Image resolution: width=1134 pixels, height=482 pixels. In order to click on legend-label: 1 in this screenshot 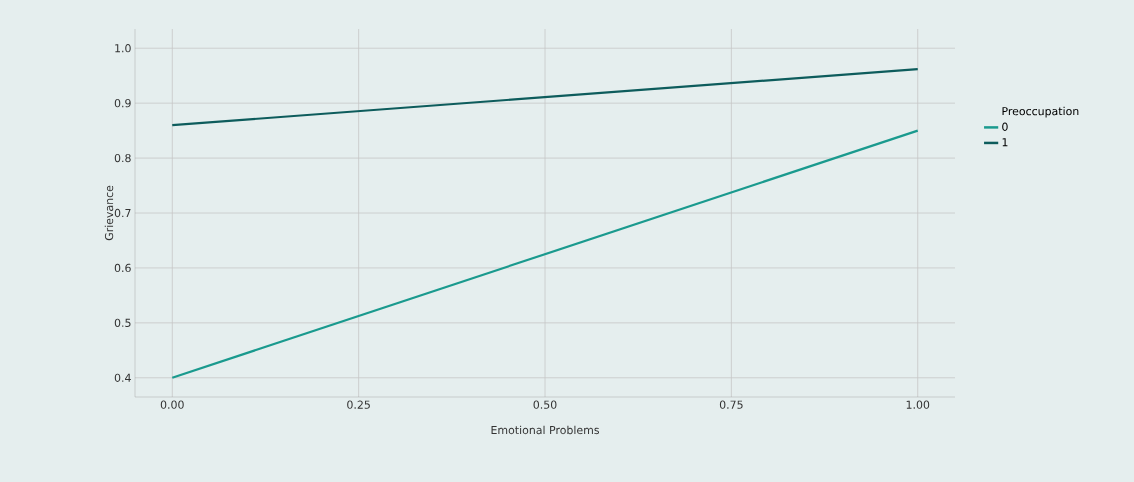, I will do `click(1005, 142)`.